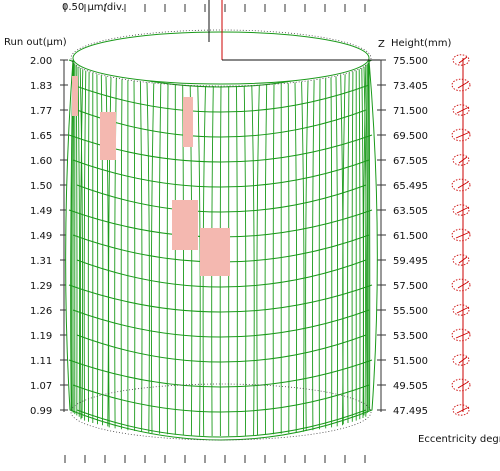  Describe the element at coordinates (410, 386) in the screenshot. I see `height-tick-label: 49.505` at that location.